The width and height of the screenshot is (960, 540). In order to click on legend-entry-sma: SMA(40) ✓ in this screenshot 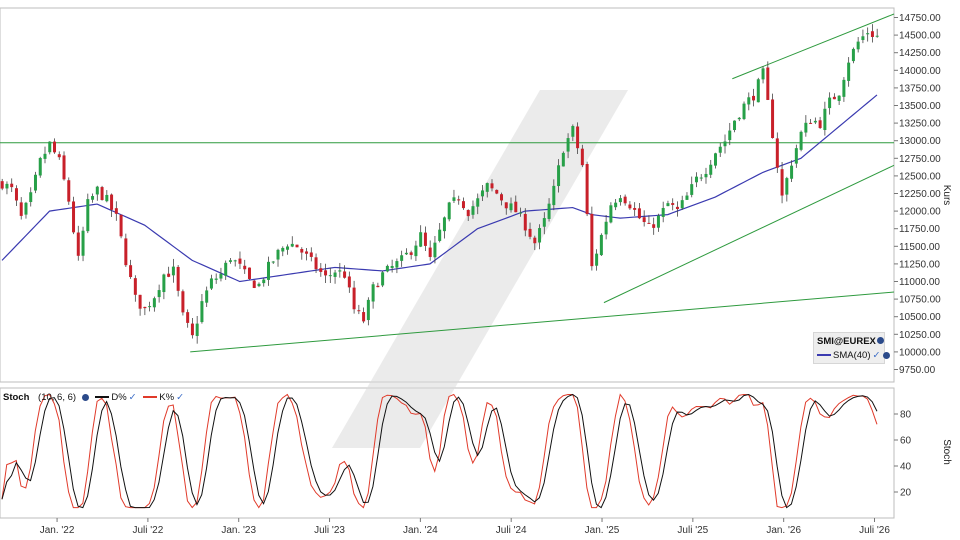, I will do `click(854, 355)`.